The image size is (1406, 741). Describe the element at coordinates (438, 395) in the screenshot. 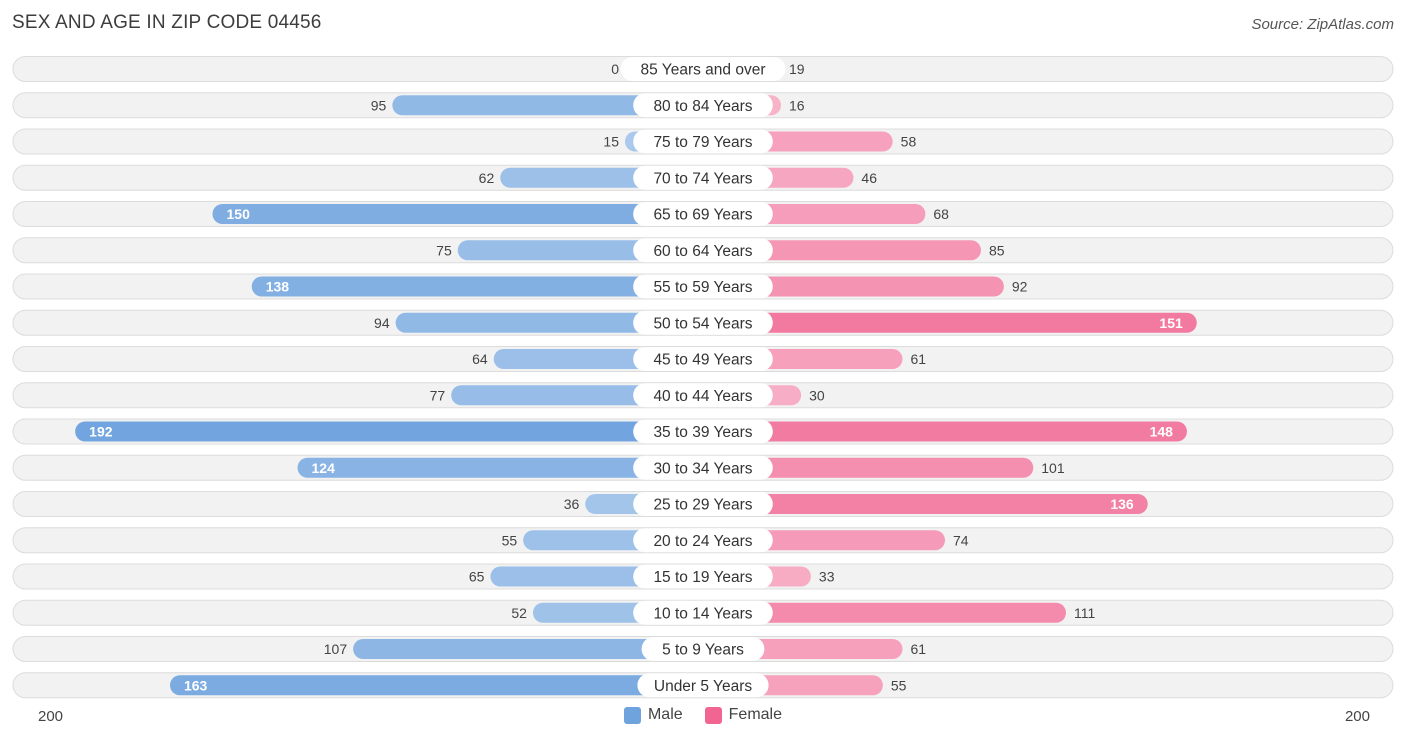

I see `male-value-label: 77` at that location.